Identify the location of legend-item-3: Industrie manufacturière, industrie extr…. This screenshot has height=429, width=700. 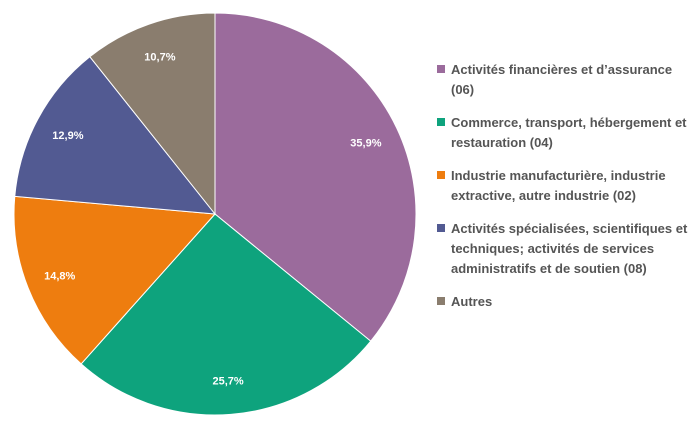
(566, 186).